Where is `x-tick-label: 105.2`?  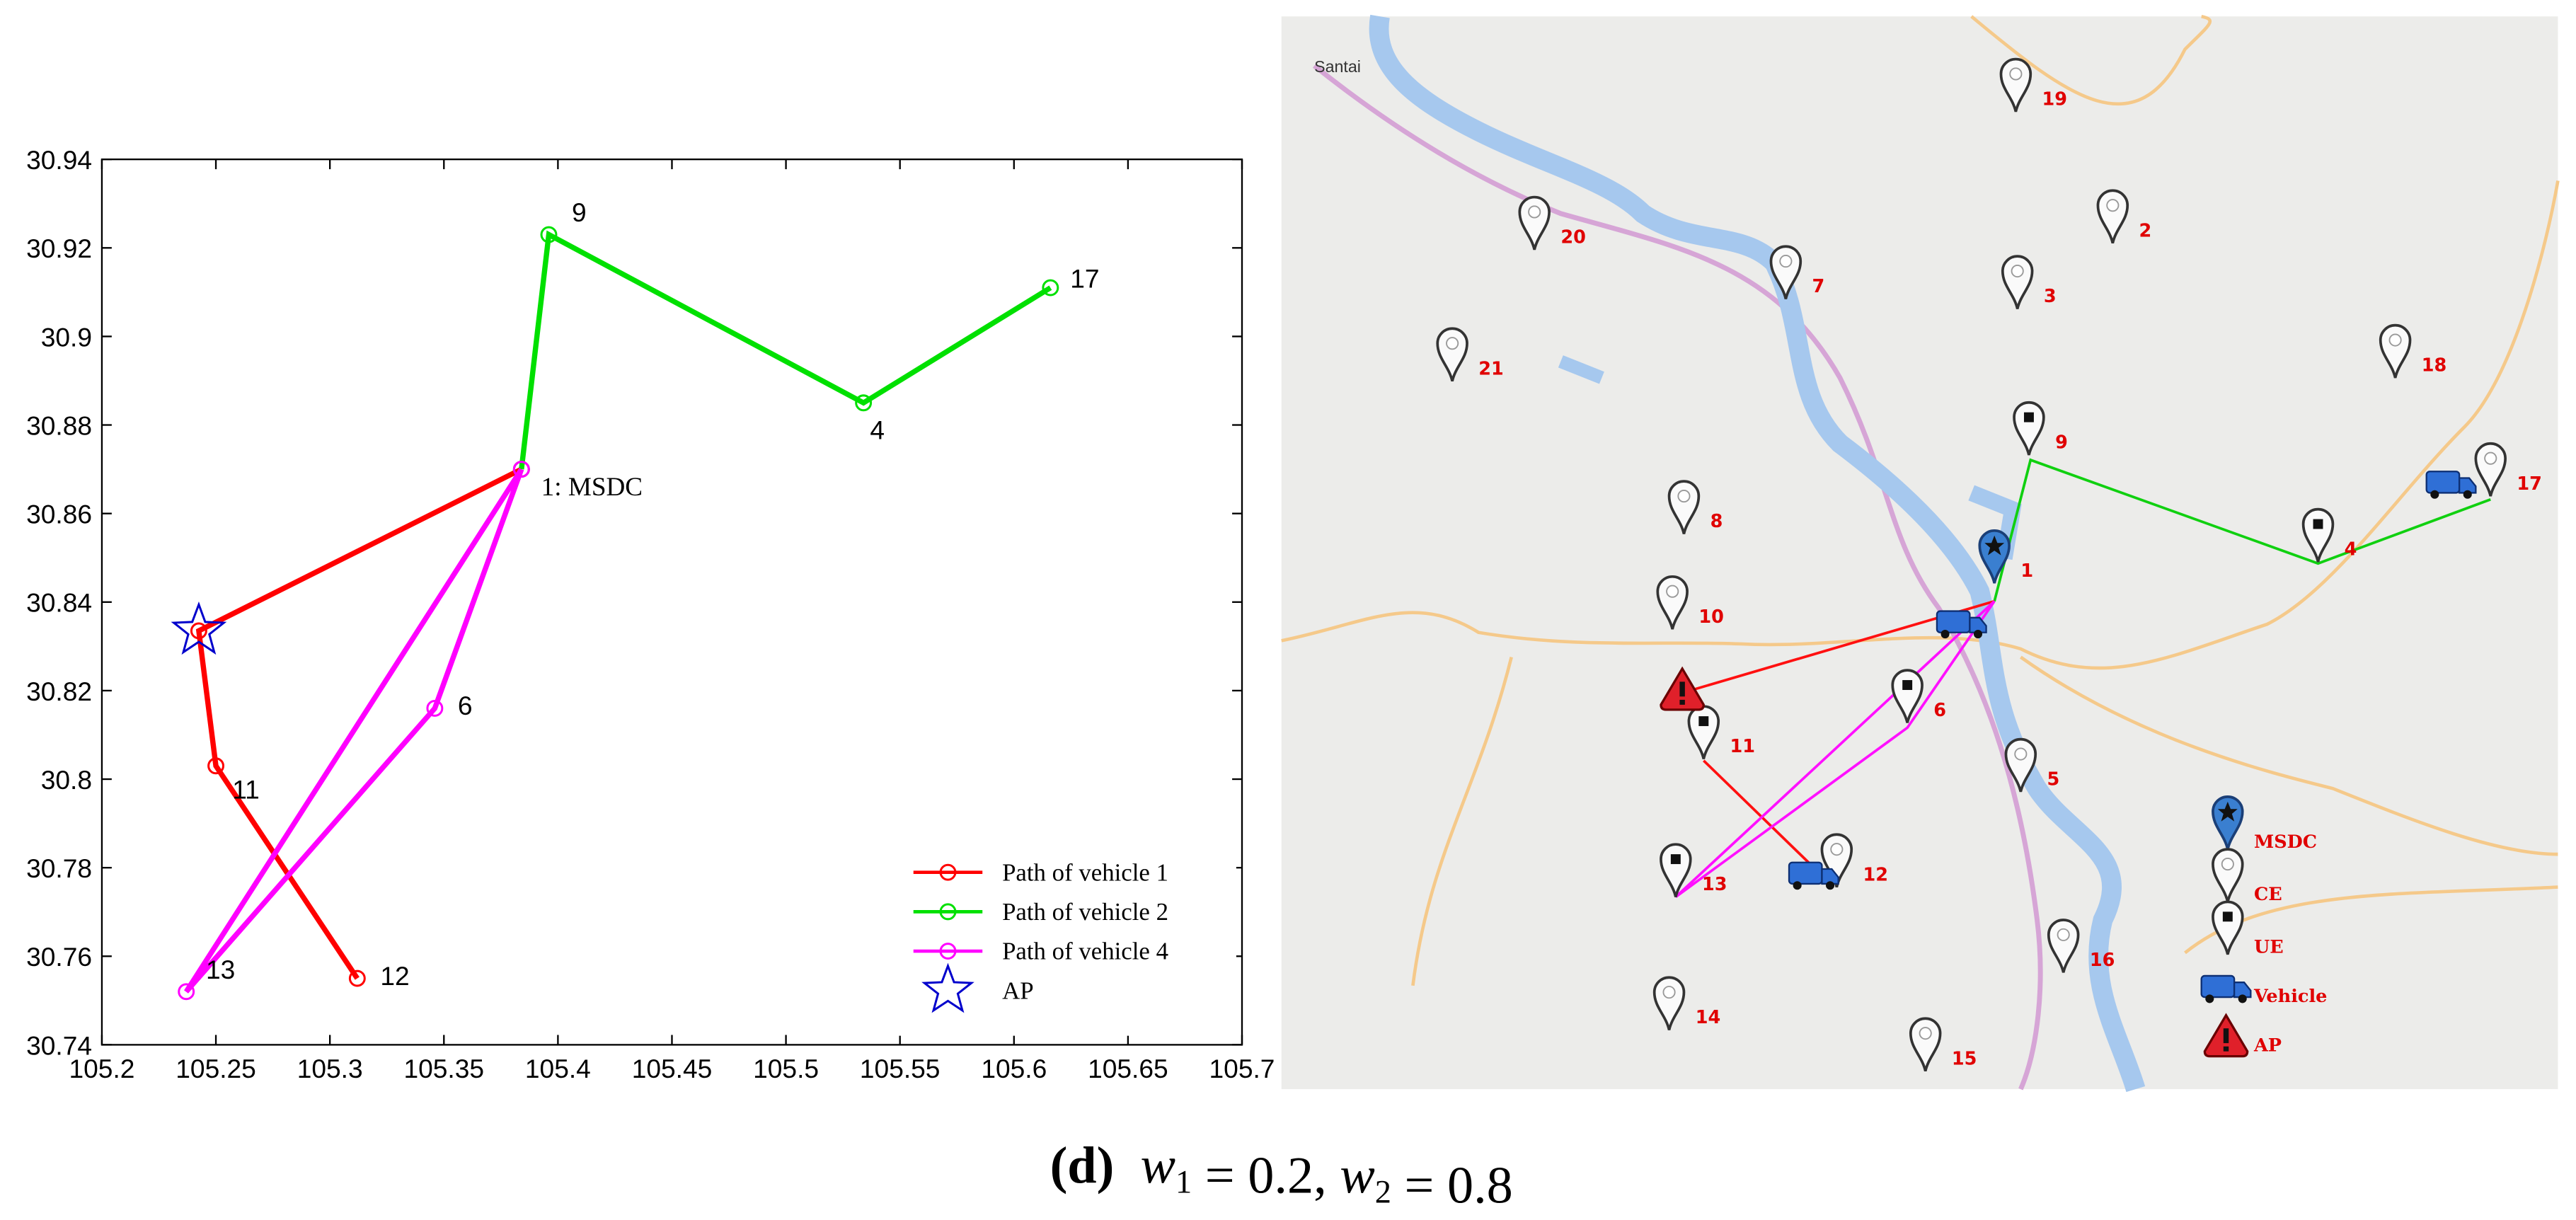
x-tick-label: 105.2 is located at coordinates (102, 1068).